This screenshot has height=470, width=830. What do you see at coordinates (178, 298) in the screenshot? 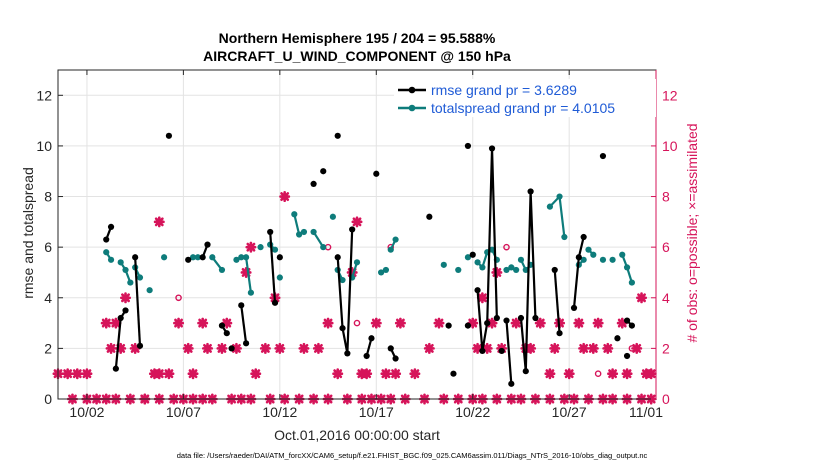
I see `obs-possible-marker` at bounding box center [178, 298].